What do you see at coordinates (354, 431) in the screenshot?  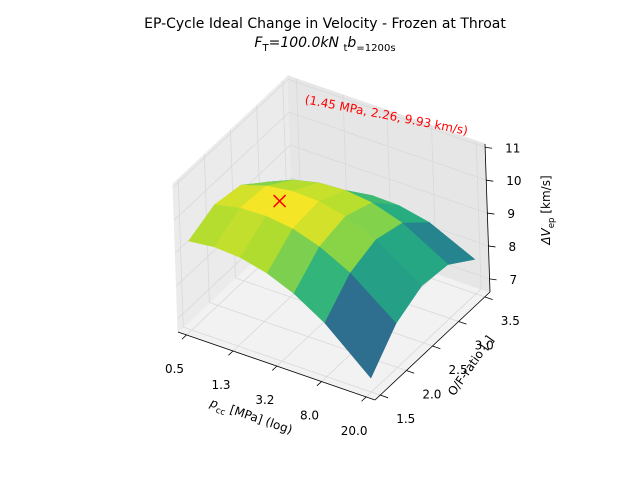 I see `x-tick-label: 20.0` at bounding box center [354, 431].